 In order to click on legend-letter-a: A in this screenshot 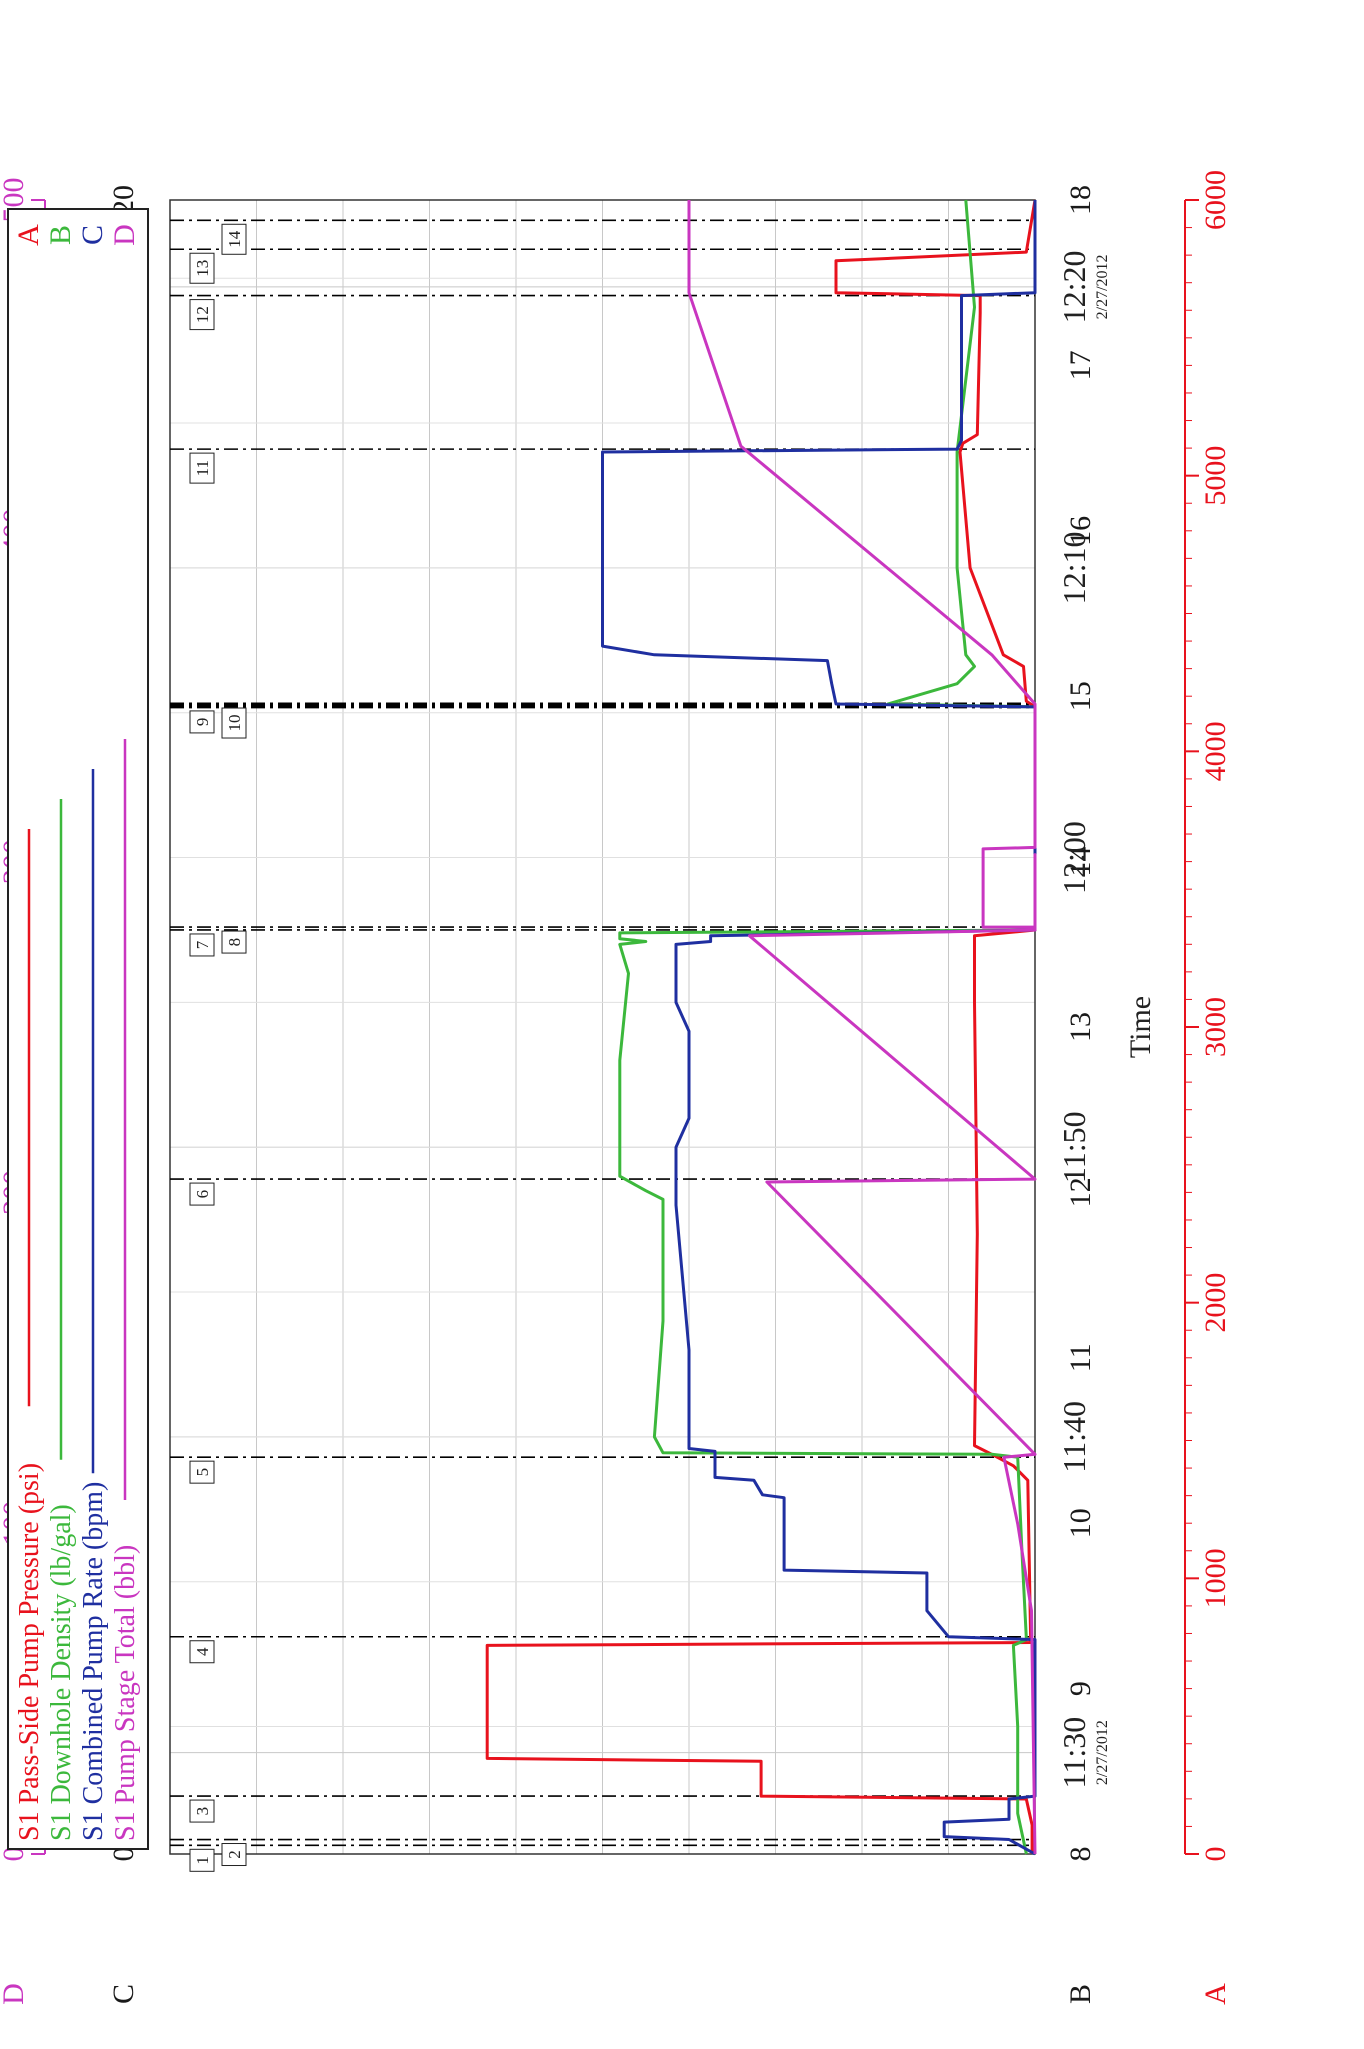, I will do `click(28, 235)`.